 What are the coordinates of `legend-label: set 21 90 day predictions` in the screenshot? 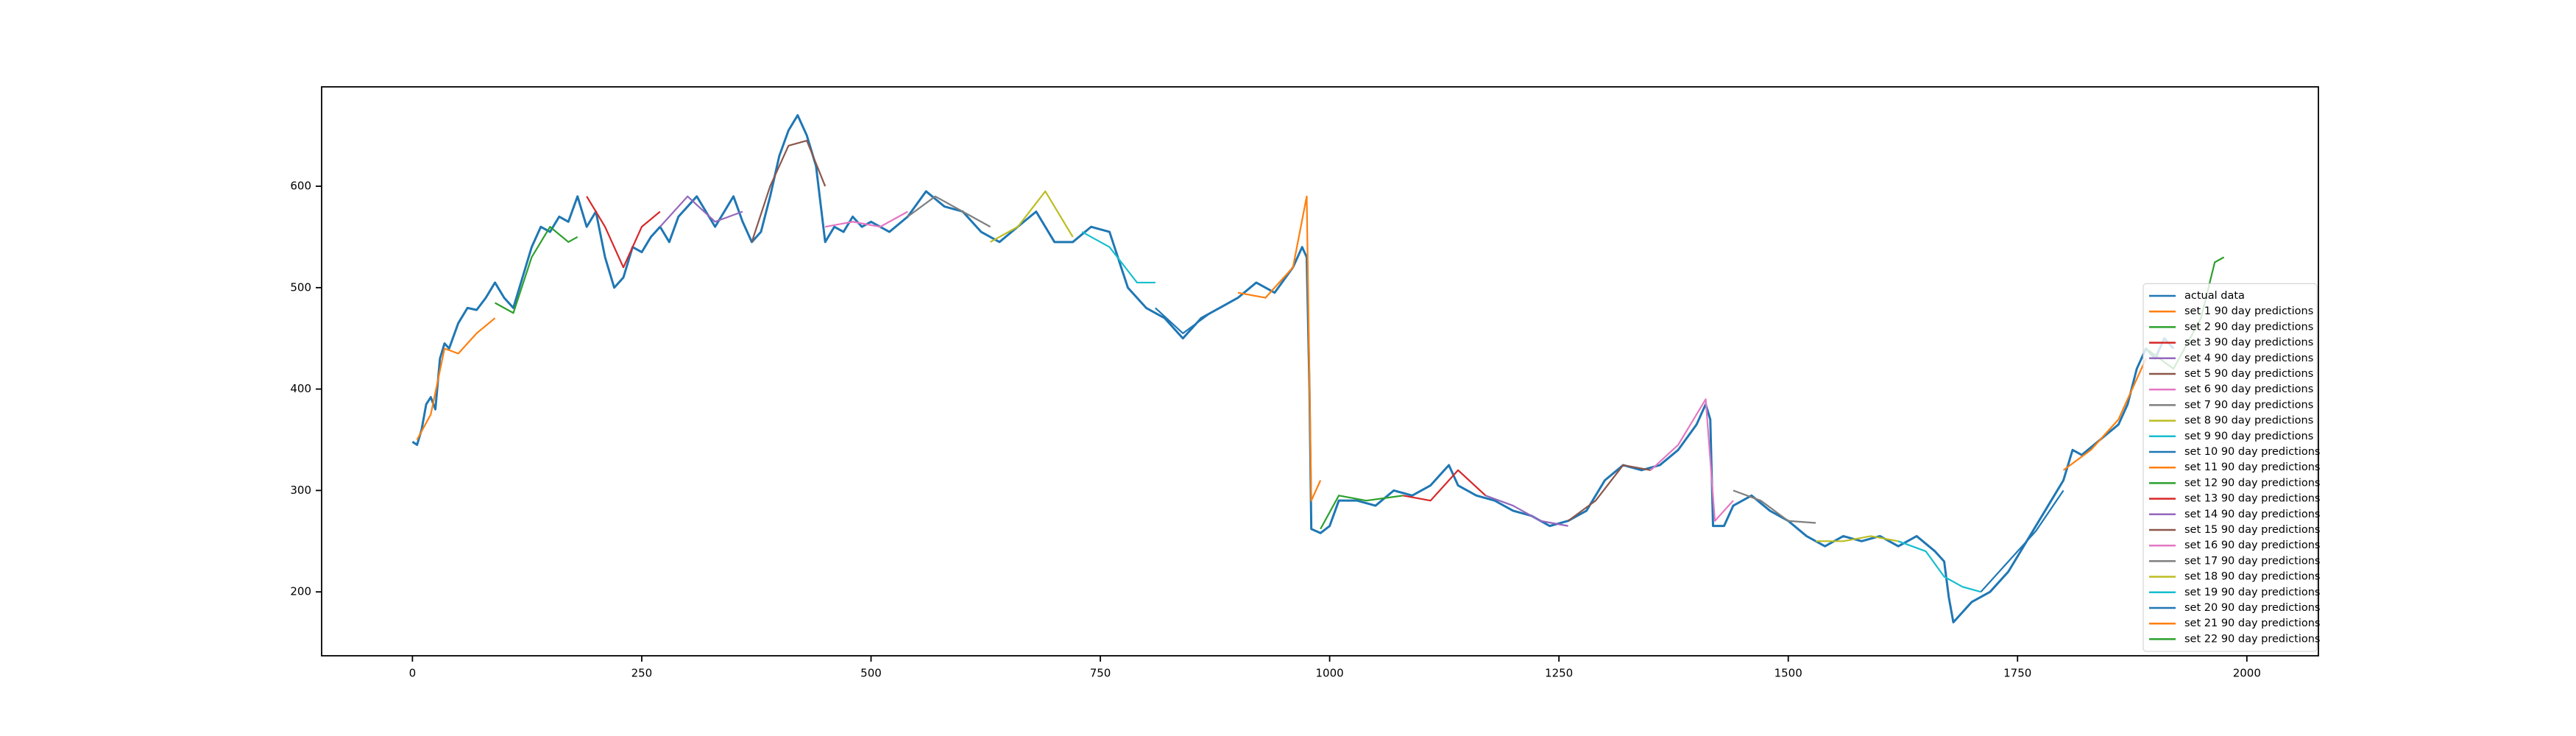 It's located at (2252, 623).